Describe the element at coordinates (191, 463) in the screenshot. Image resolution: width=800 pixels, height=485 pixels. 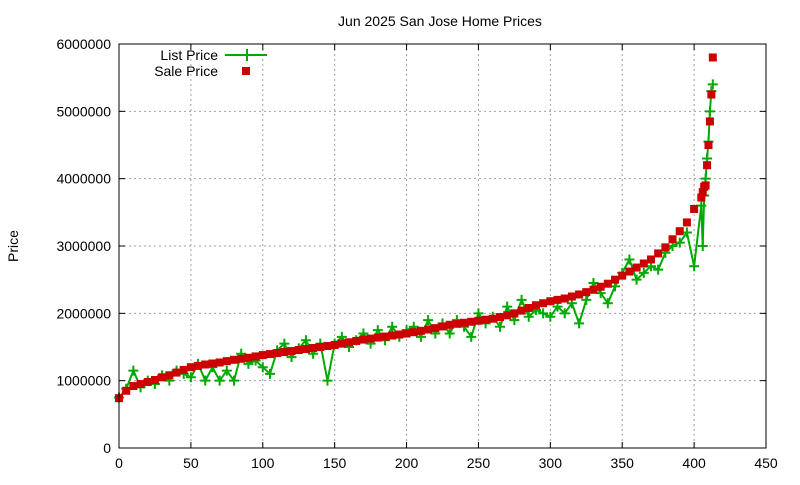
I see `x-tick-label: 50` at that location.